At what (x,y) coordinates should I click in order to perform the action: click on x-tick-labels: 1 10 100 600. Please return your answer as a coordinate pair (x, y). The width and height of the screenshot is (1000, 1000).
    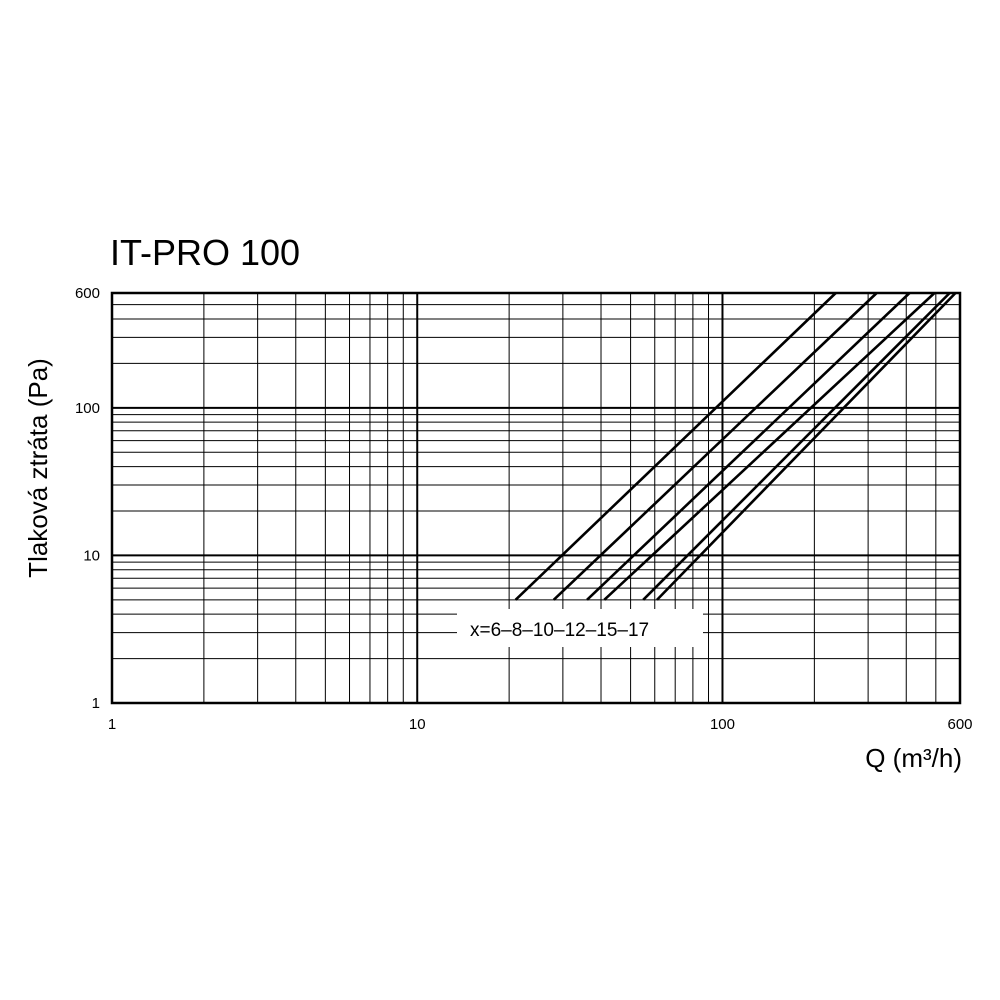
    Looking at the image, I should click on (540, 724).